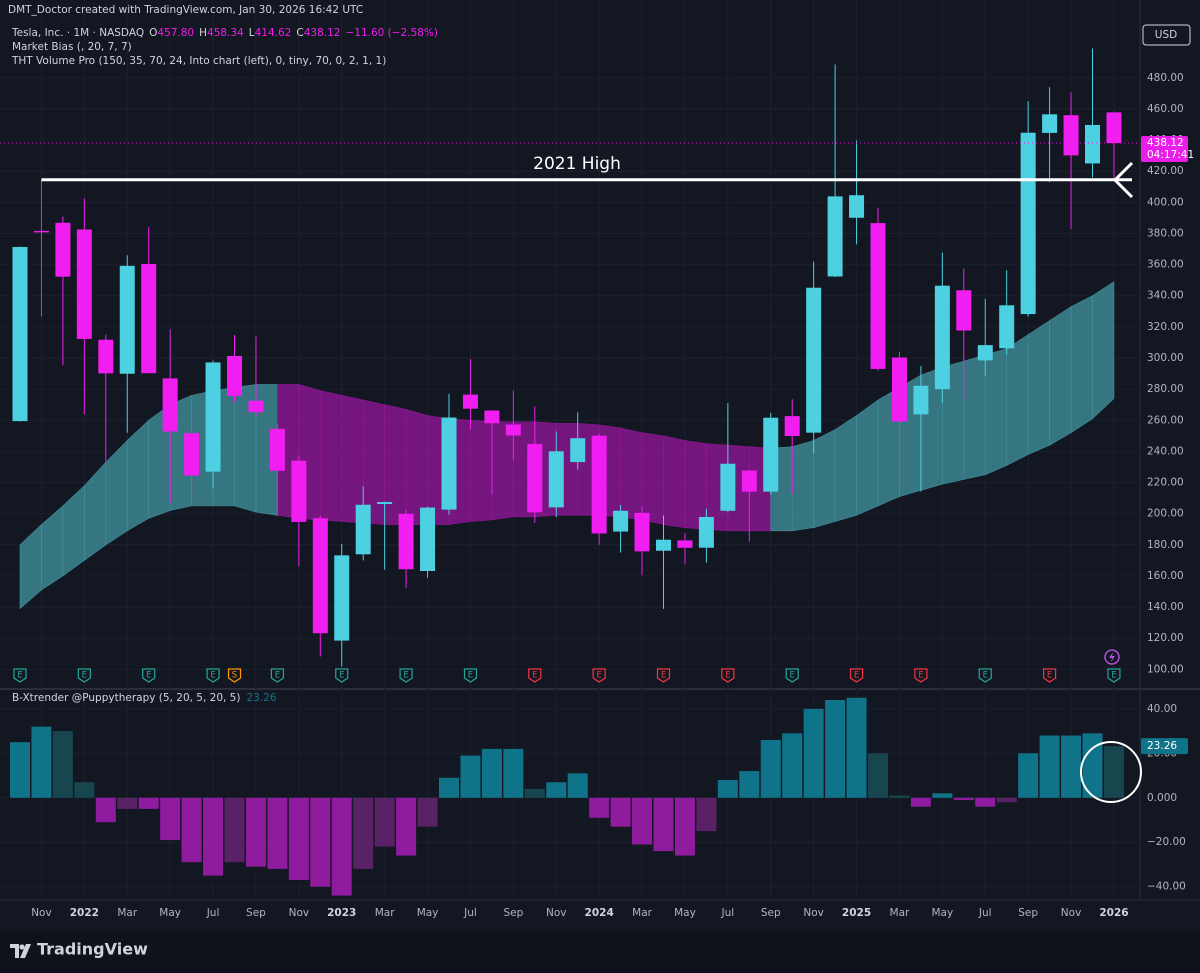 This screenshot has width=1200, height=973. Describe the element at coordinates (1162, 798) in the screenshot. I see `y-tick-label: 0.000` at that location.